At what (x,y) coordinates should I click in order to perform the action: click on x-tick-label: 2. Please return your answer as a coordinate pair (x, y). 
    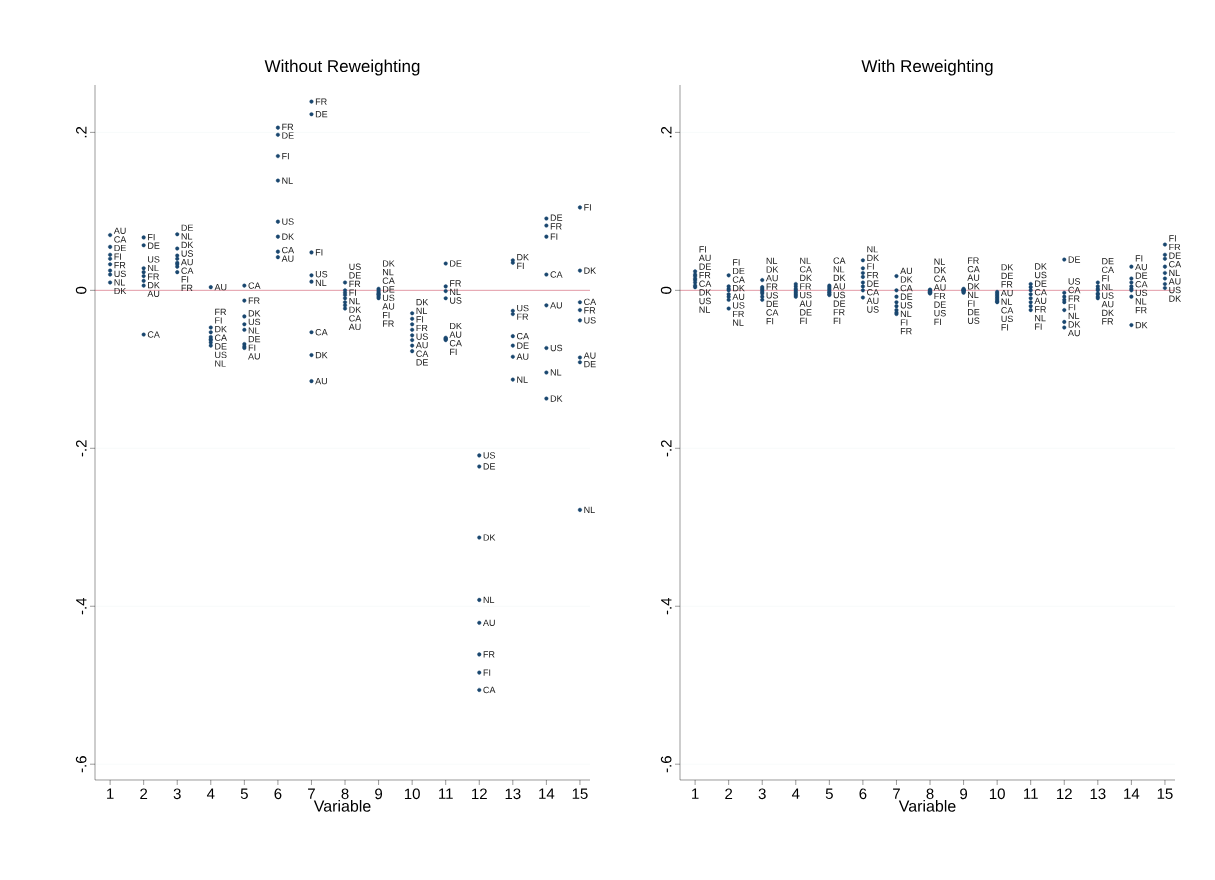
    Looking at the image, I should click on (729, 793).